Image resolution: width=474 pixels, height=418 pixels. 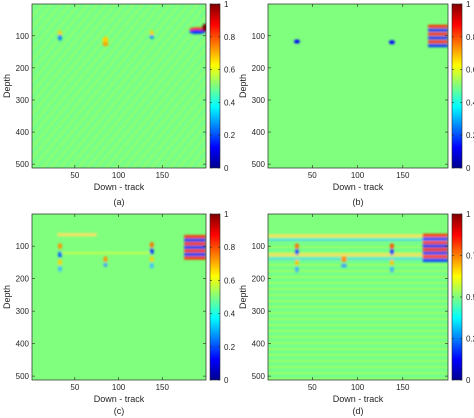 What do you see at coordinates (230, 135) in the screenshot?
I see `colorbar-tick-label: 0.2` at bounding box center [230, 135].